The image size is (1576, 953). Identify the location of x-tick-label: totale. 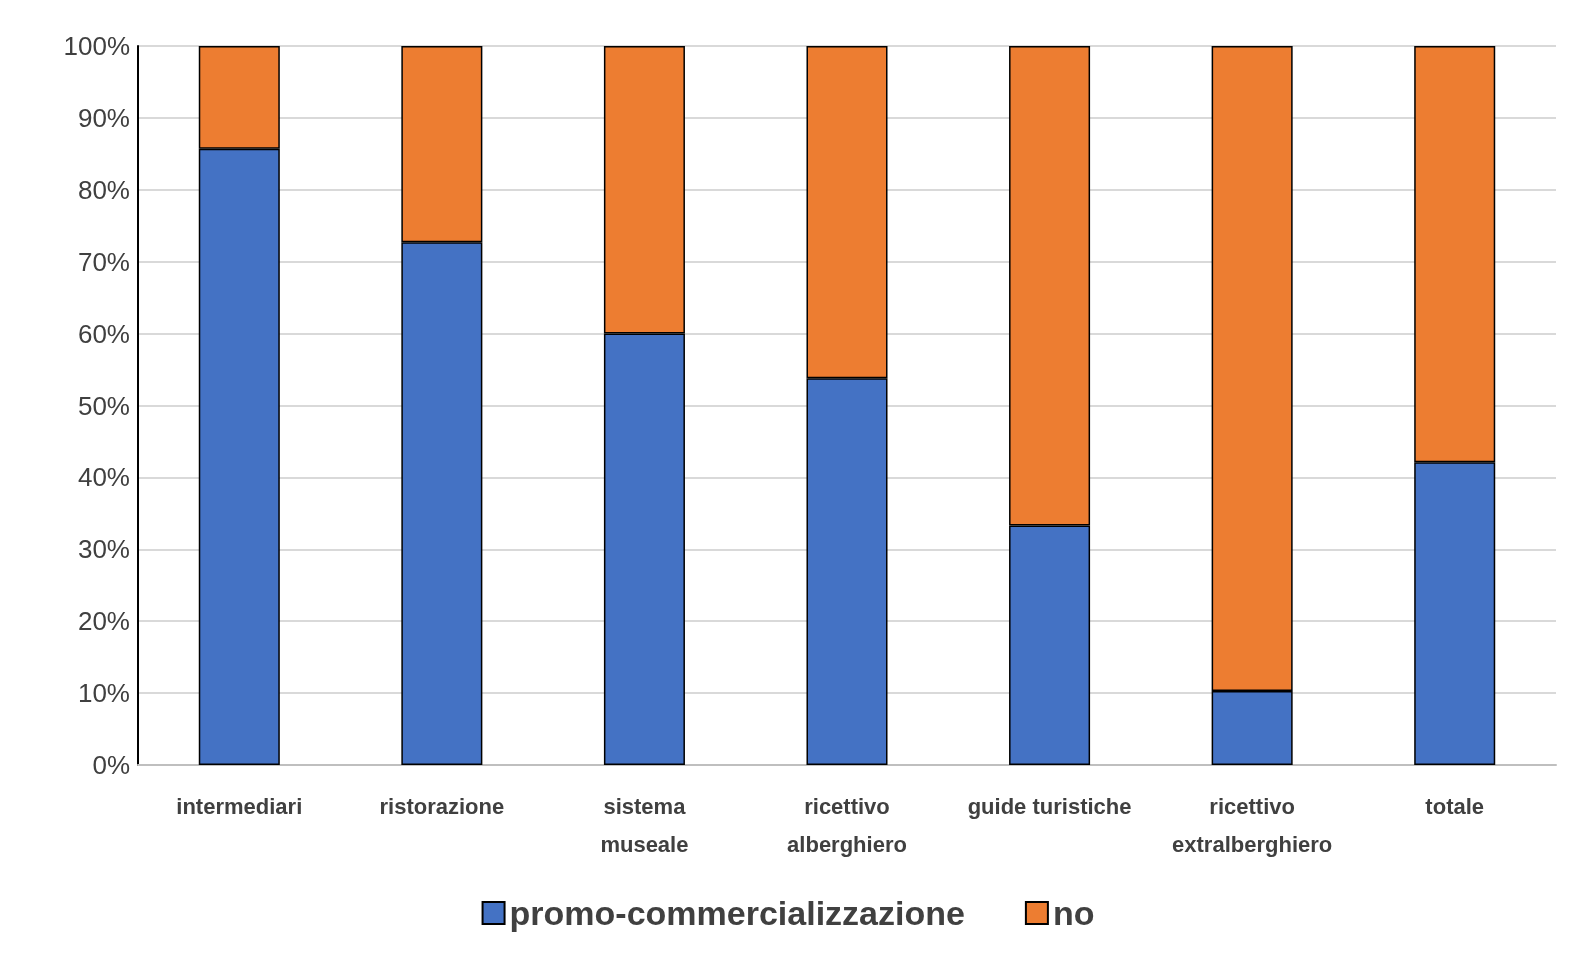
(1455, 806).